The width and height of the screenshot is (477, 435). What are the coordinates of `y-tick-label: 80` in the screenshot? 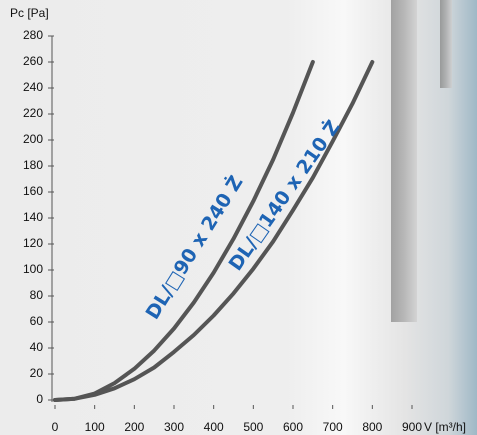 It's located at (37, 295).